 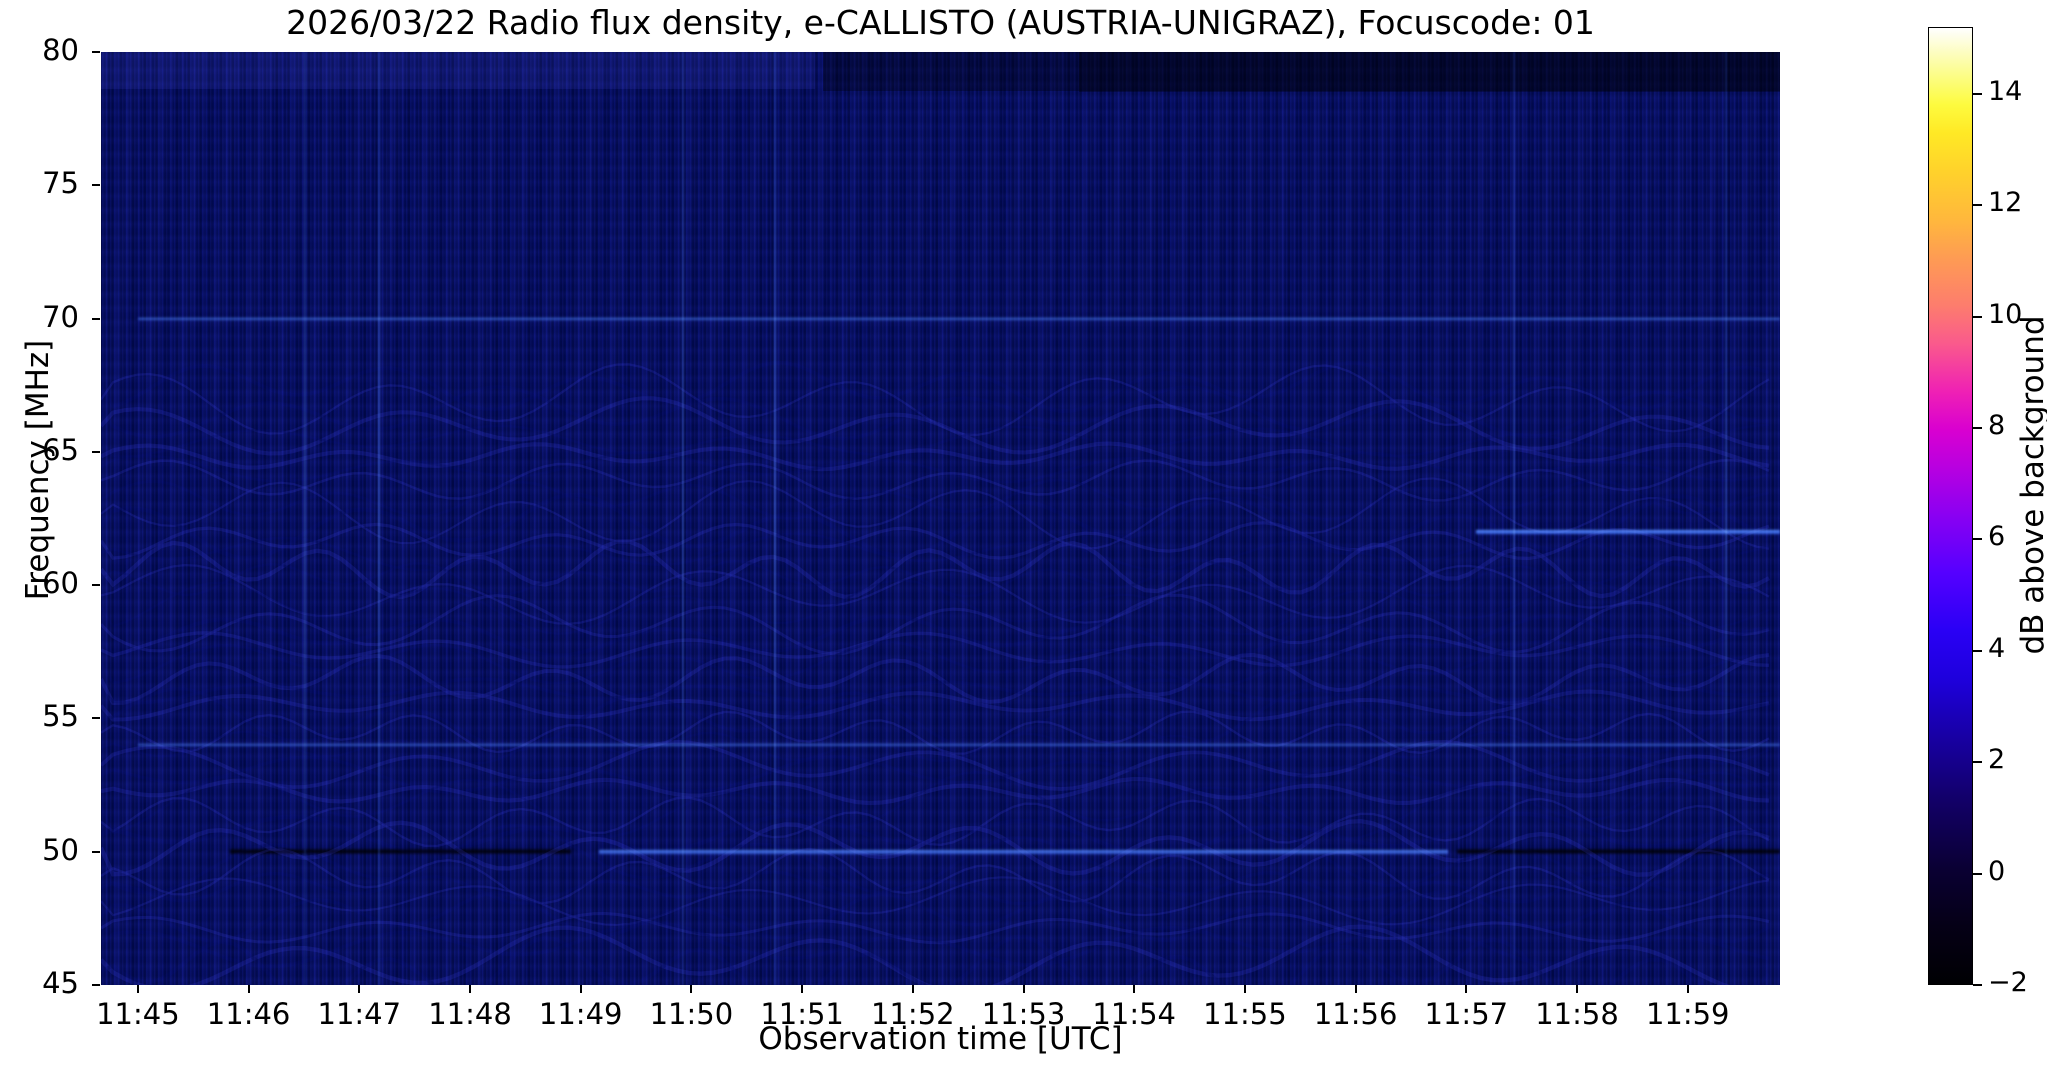 I want to click on colorbar-tick-label: 6, so click(x=1997, y=537).